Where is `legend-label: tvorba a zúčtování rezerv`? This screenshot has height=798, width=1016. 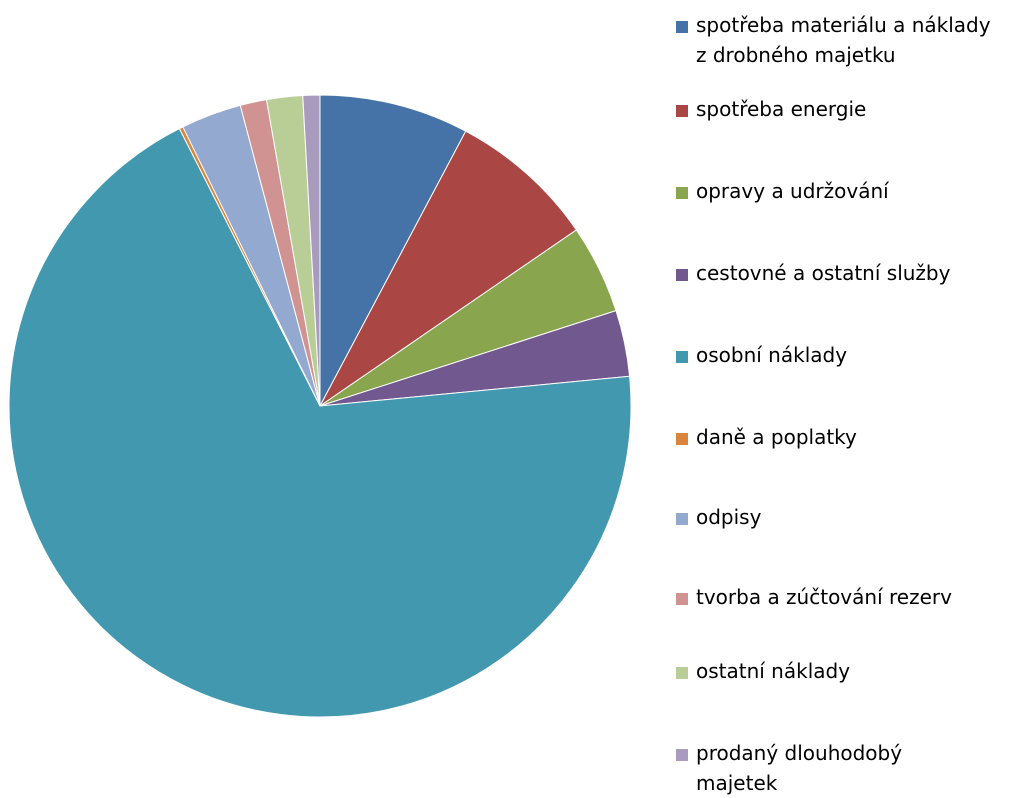
legend-label: tvorba a zúčtování rezerv is located at coordinates (824, 597).